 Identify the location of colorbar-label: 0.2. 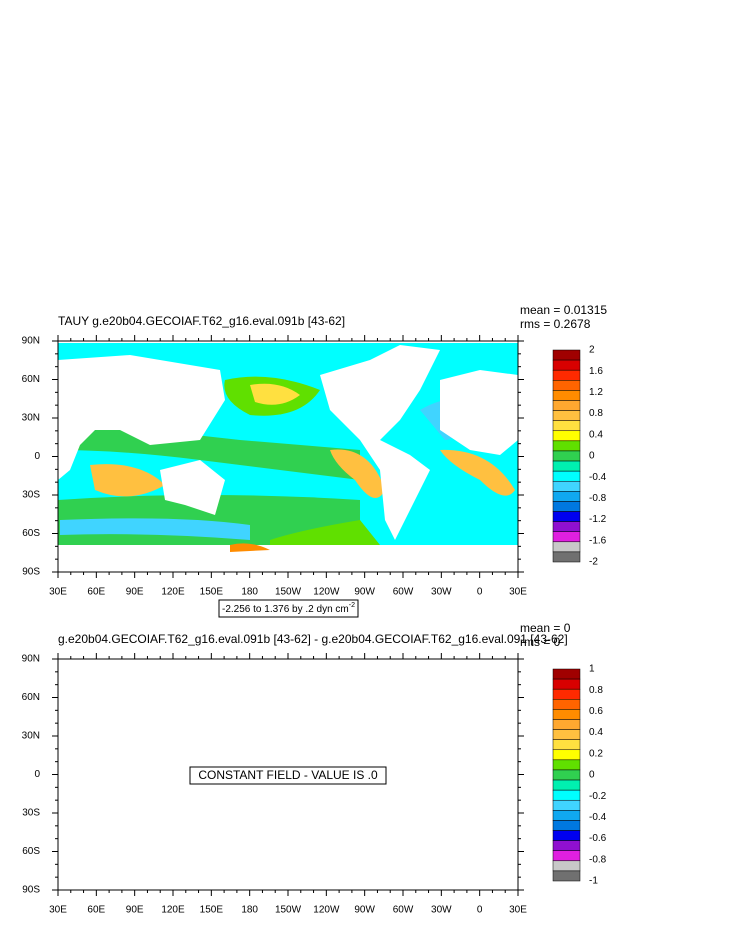
(596, 753).